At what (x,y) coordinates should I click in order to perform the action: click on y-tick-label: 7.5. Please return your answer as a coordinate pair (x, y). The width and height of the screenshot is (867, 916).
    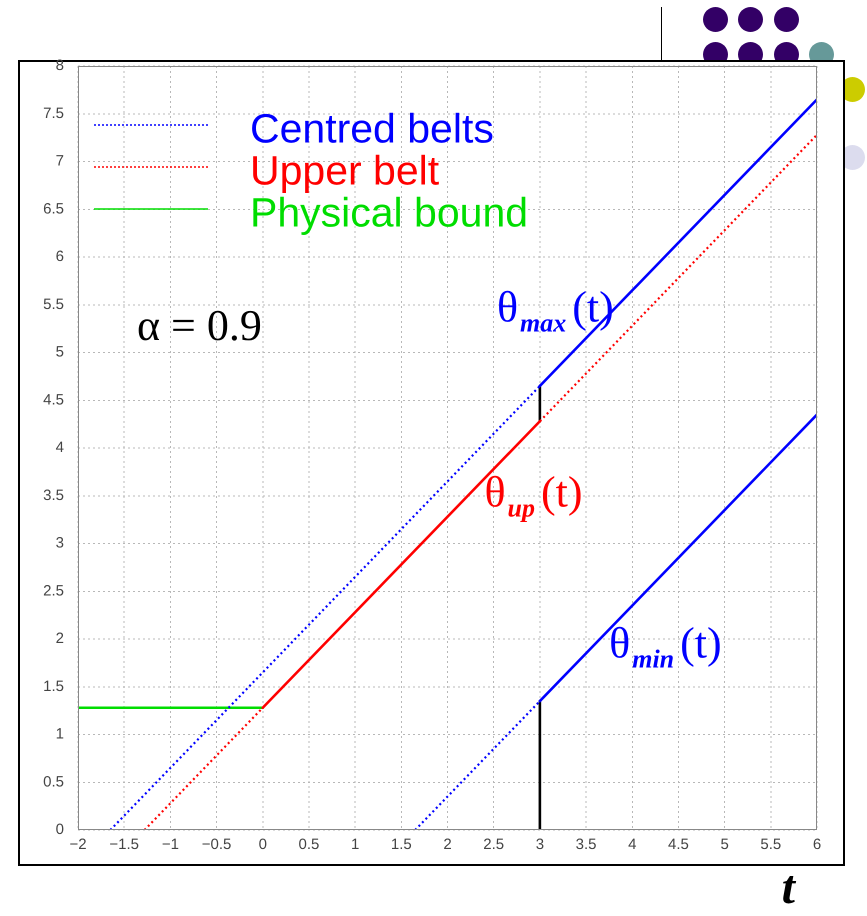
    Looking at the image, I should click on (53, 113).